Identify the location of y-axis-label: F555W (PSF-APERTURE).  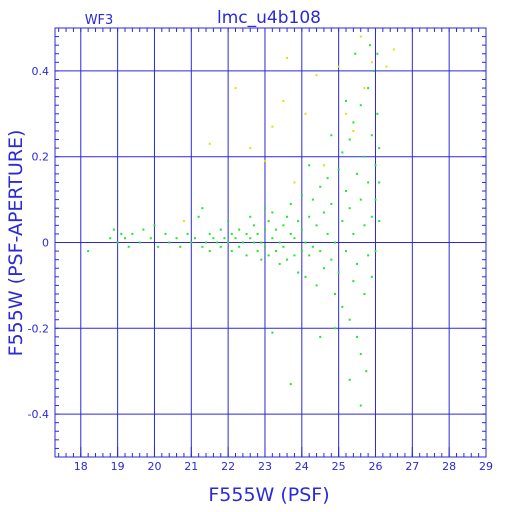
(16, 243).